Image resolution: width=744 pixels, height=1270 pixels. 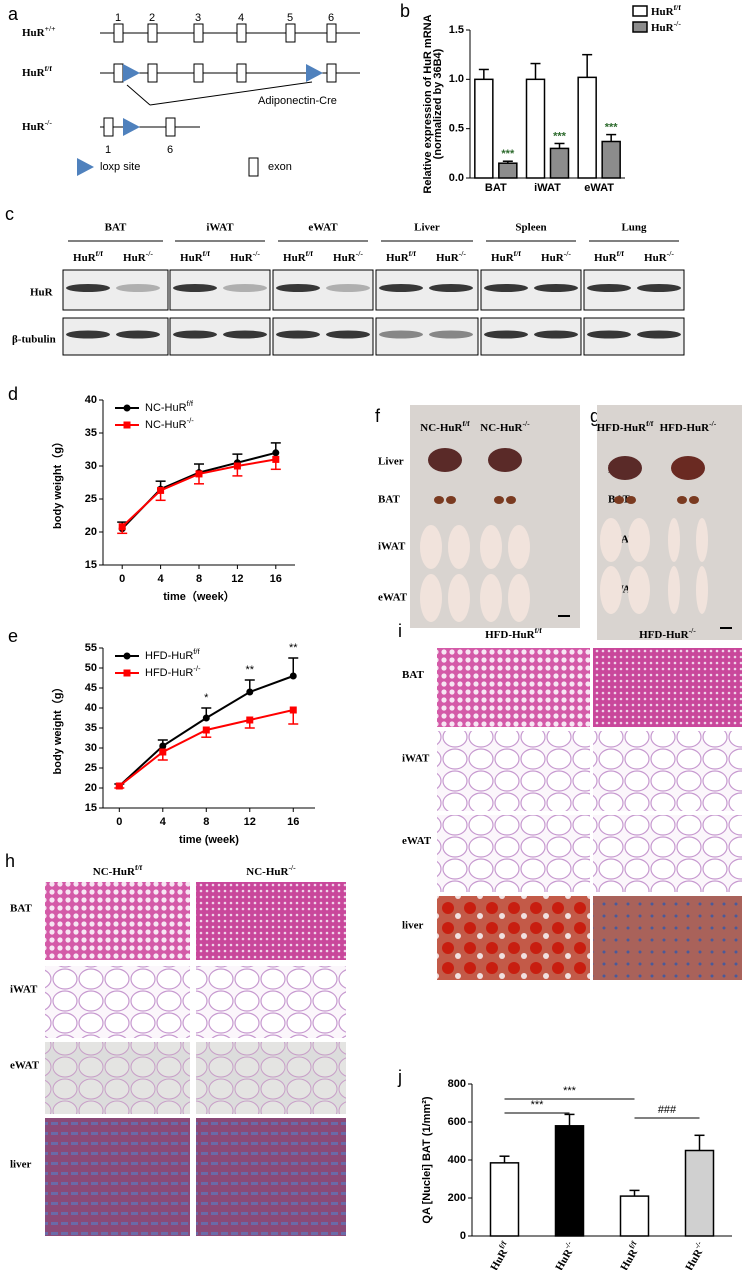 What do you see at coordinates (34, 73) in the screenshot?
I see `genotype-label-text: HuR` at bounding box center [34, 73].